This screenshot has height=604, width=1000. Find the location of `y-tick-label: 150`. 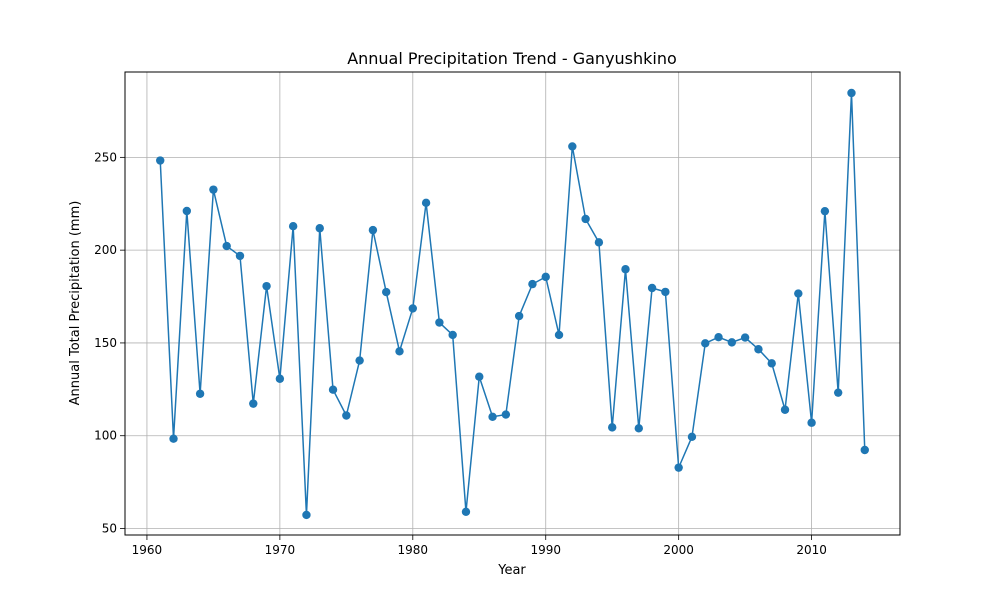

y-tick-label: 150 is located at coordinates (105, 343).